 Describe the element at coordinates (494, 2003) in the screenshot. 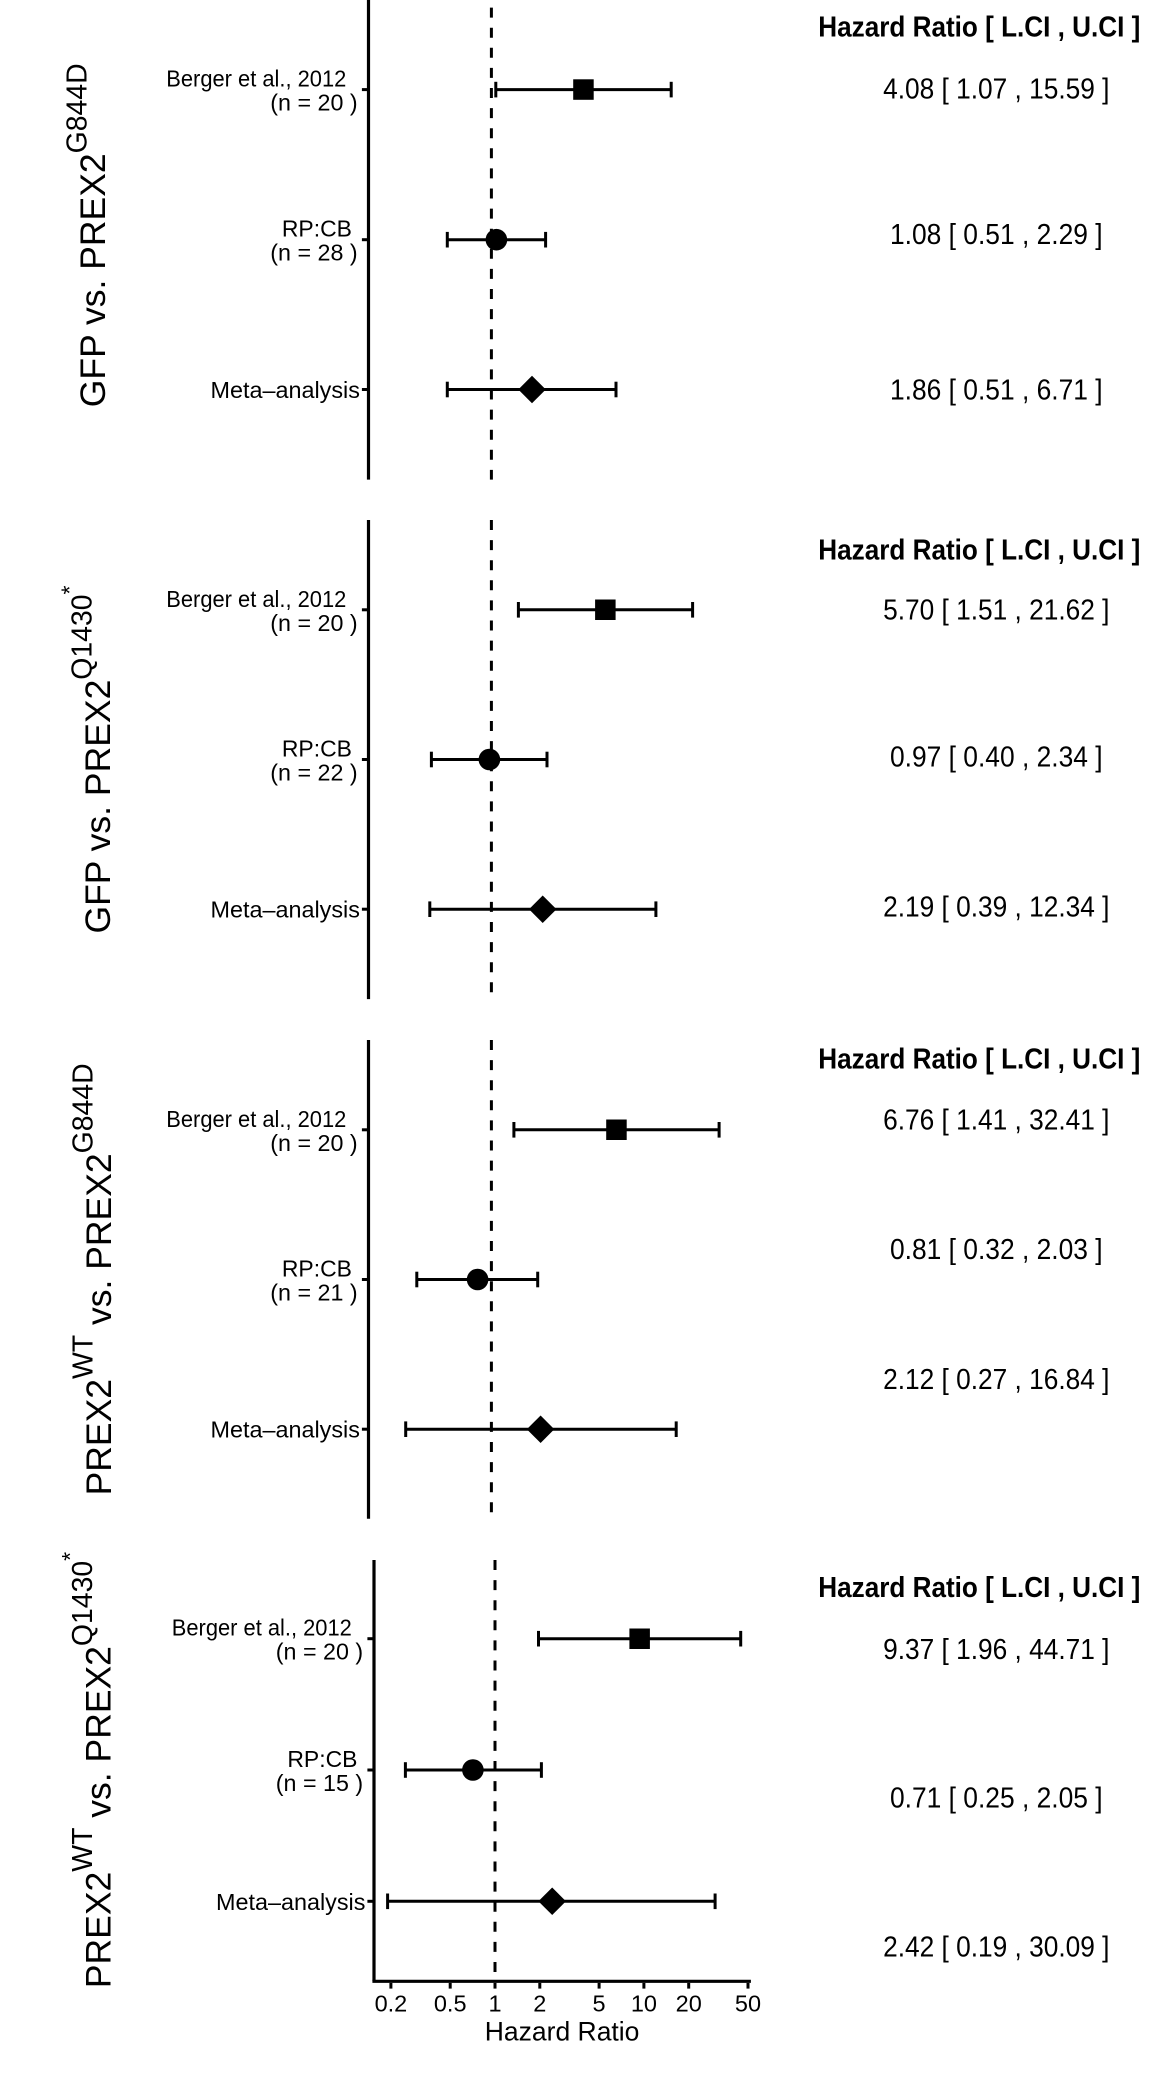

I see `svg-text: 1` at that location.